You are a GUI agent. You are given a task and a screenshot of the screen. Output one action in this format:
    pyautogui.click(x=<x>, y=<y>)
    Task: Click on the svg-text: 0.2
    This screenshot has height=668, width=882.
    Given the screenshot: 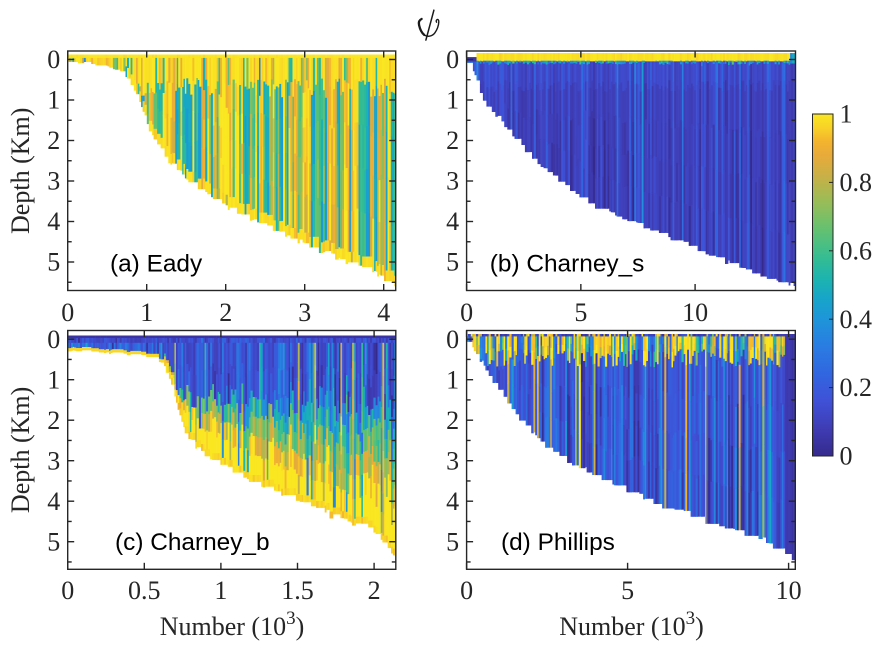 What is the action you would take?
    pyautogui.click(x=856, y=387)
    